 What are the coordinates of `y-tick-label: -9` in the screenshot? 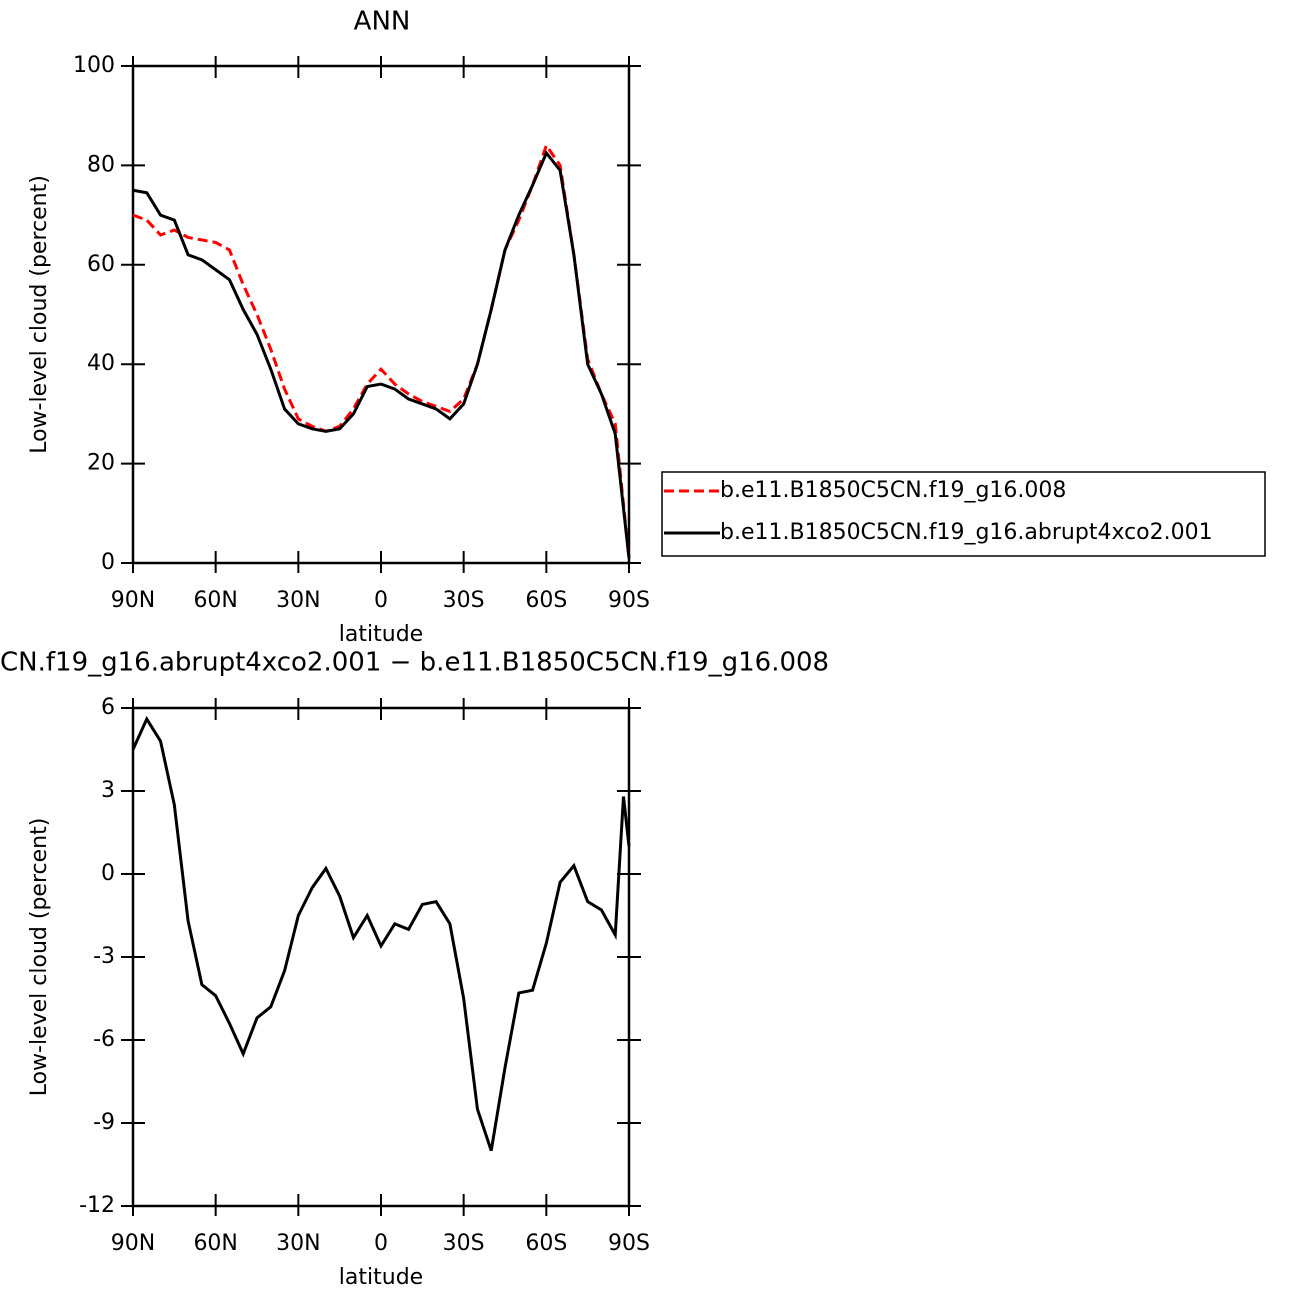 It's located at (104, 1122).